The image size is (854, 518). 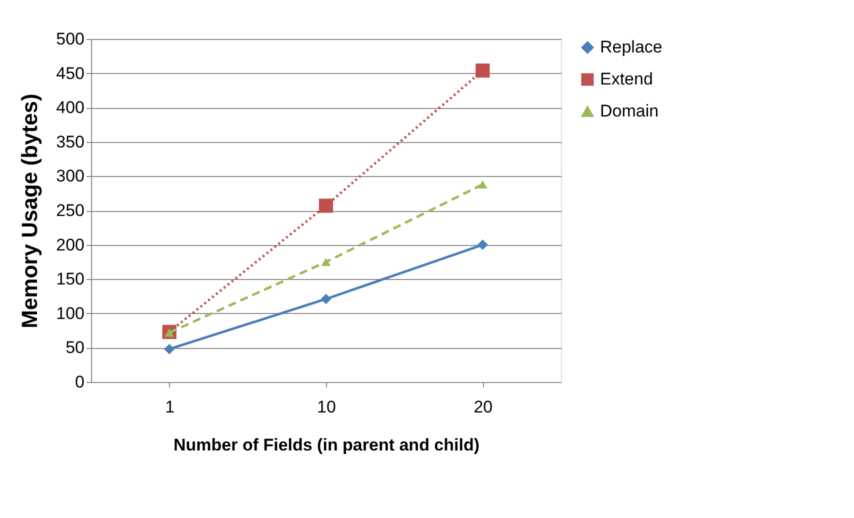 What do you see at coordinates (70, 142) in the screenshot?
I see `y-tick-label: 350` at bounding box center [70, 142].